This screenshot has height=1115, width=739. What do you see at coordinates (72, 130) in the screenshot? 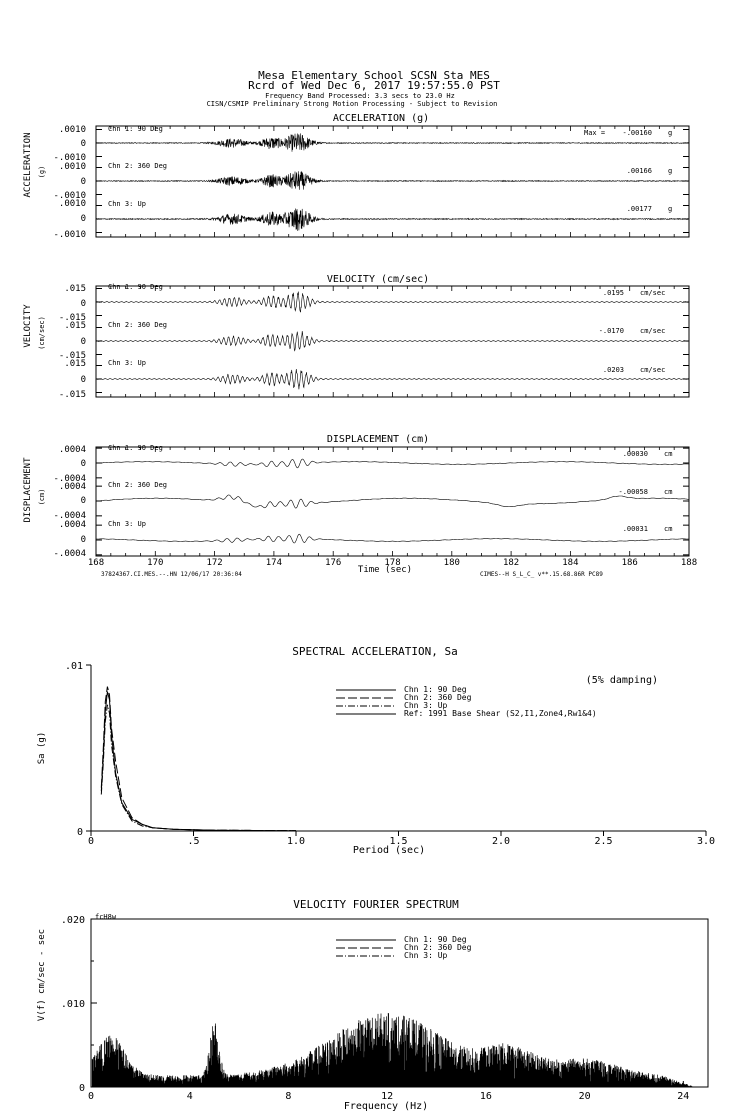
I see `acceleration-ch1-ytick-top: .0010` at bounding box center [72, 130].